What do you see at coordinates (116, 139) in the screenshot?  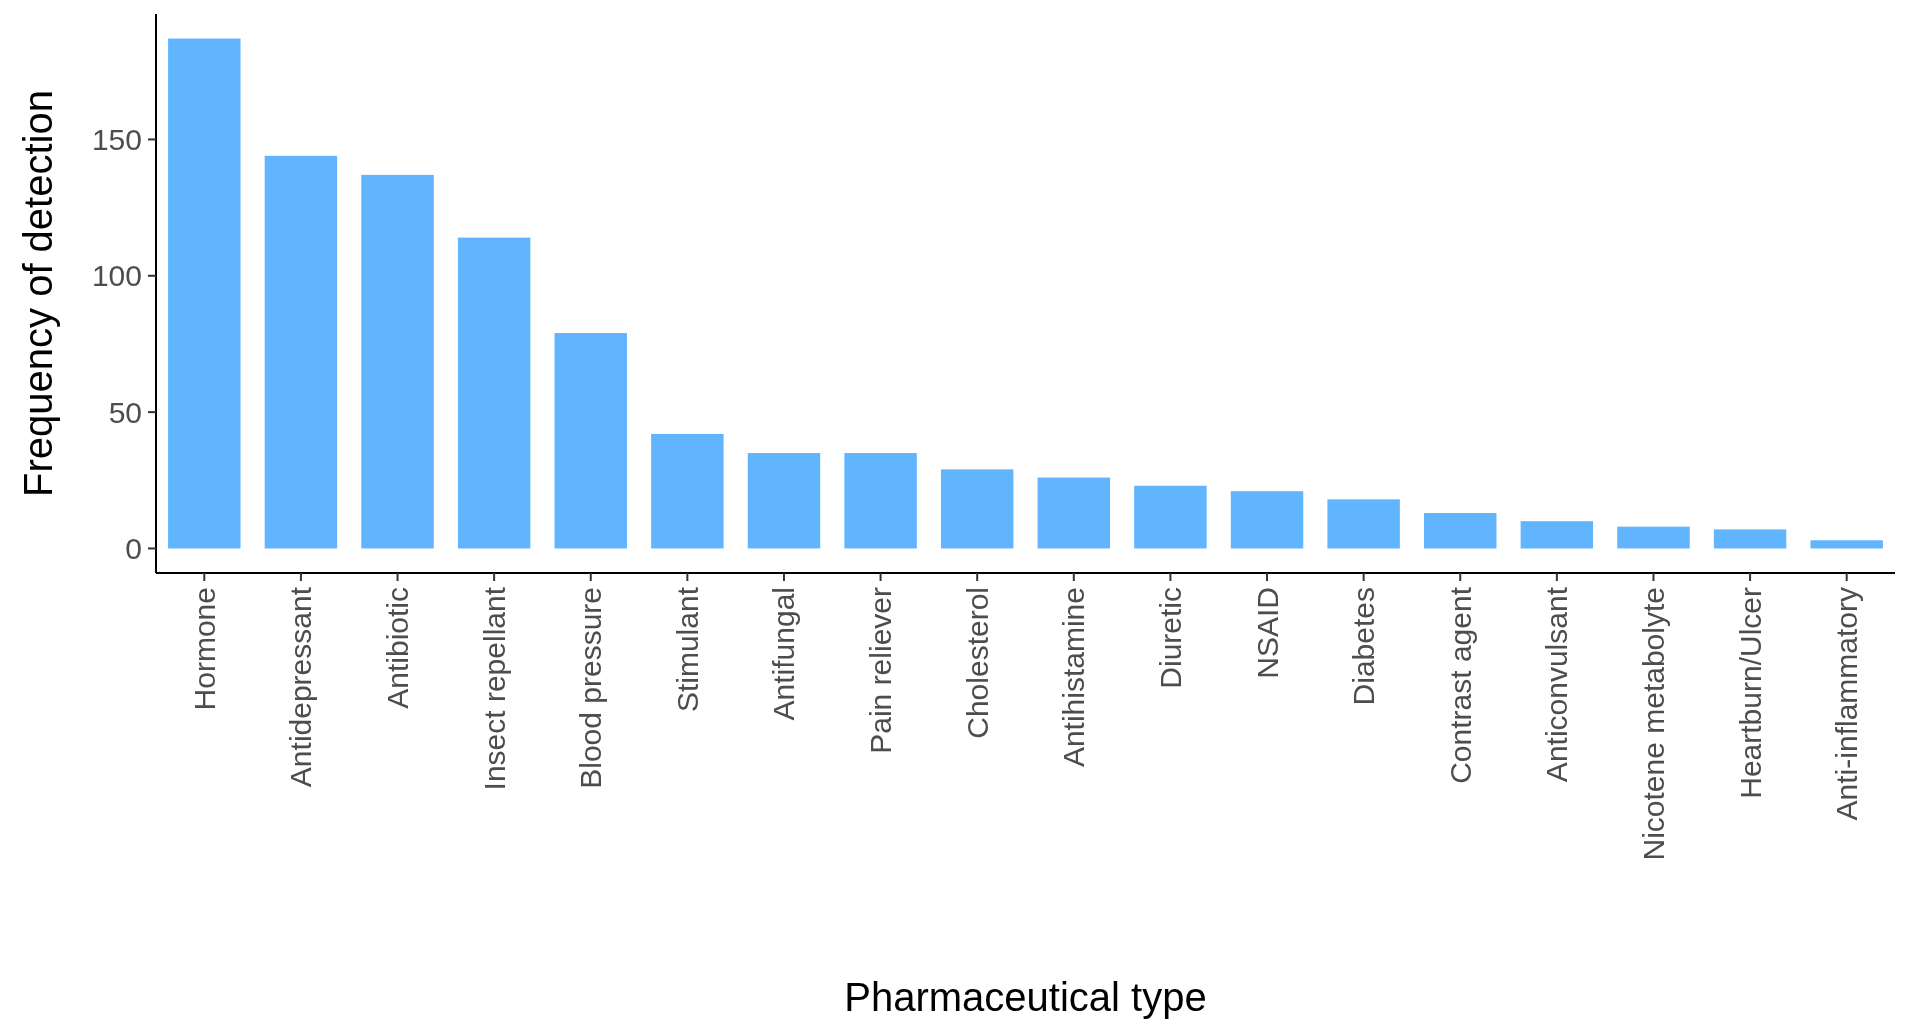 I see `y-tick-label: 150` at bounding box center [116, 139].